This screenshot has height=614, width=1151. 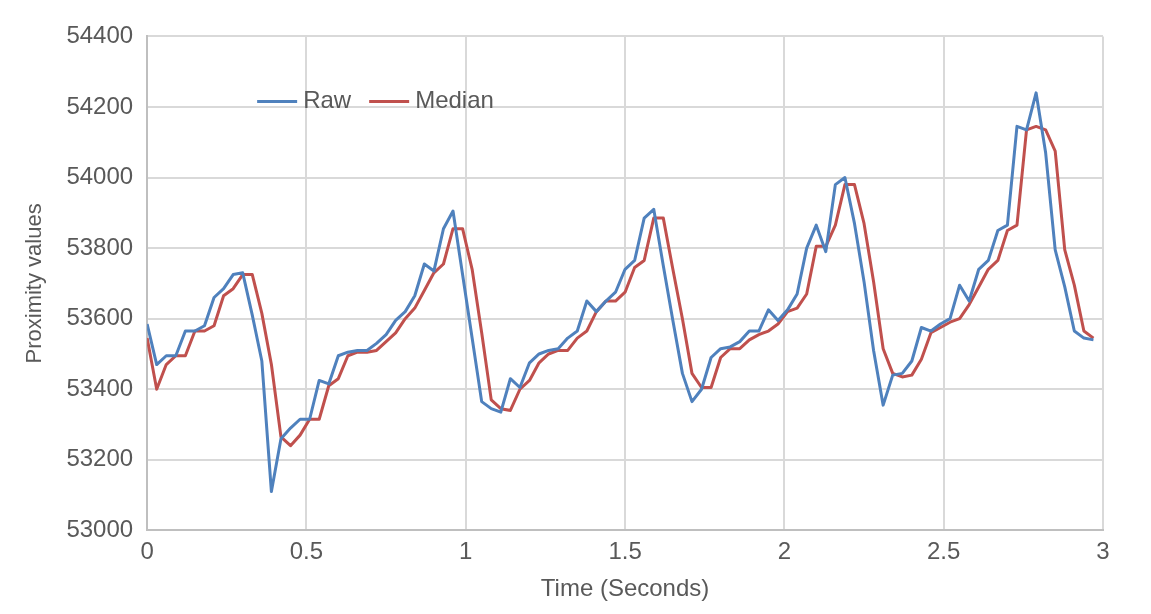 What do you see at coordinates (466, 551) in the screenshot?
I see `x-tick-label: 1` at bounding box center [466, 551].